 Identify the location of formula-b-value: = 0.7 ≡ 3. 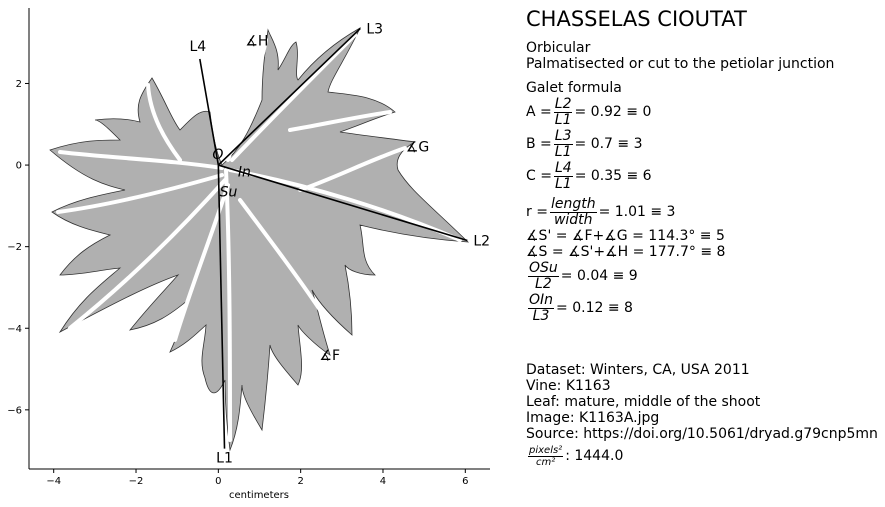
(608, 144).